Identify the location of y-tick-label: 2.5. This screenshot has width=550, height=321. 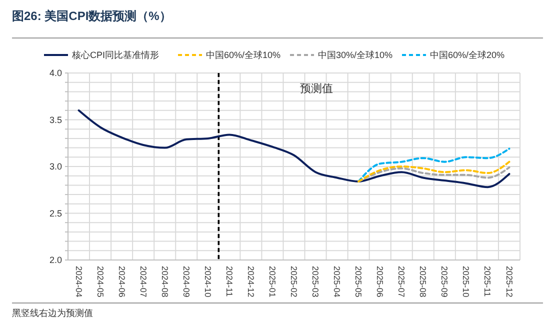
(55, 213).